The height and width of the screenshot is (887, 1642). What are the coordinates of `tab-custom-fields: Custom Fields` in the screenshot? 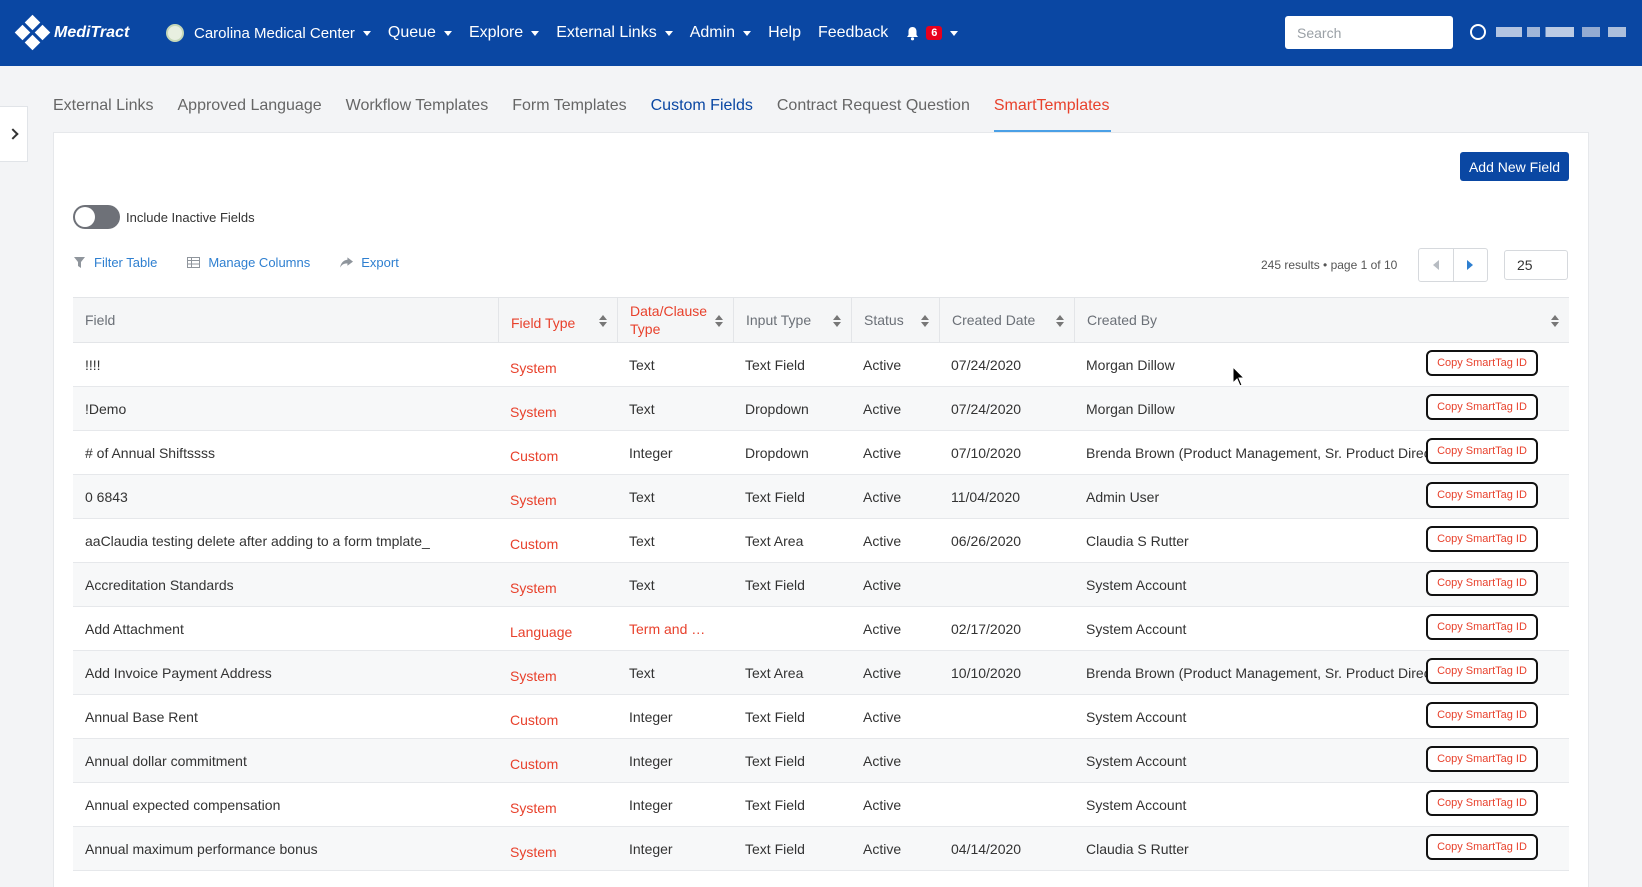 It's located at (701, 105).